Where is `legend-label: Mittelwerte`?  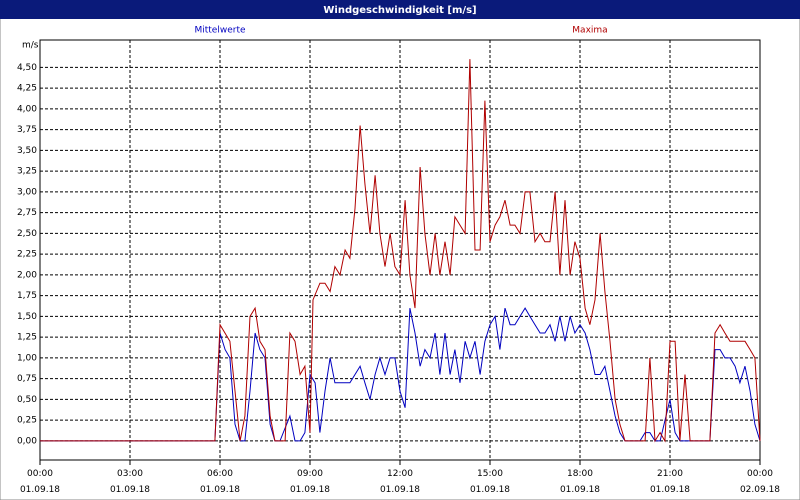 legend-label: Mittelwerte is located at coordinates (219, 31).